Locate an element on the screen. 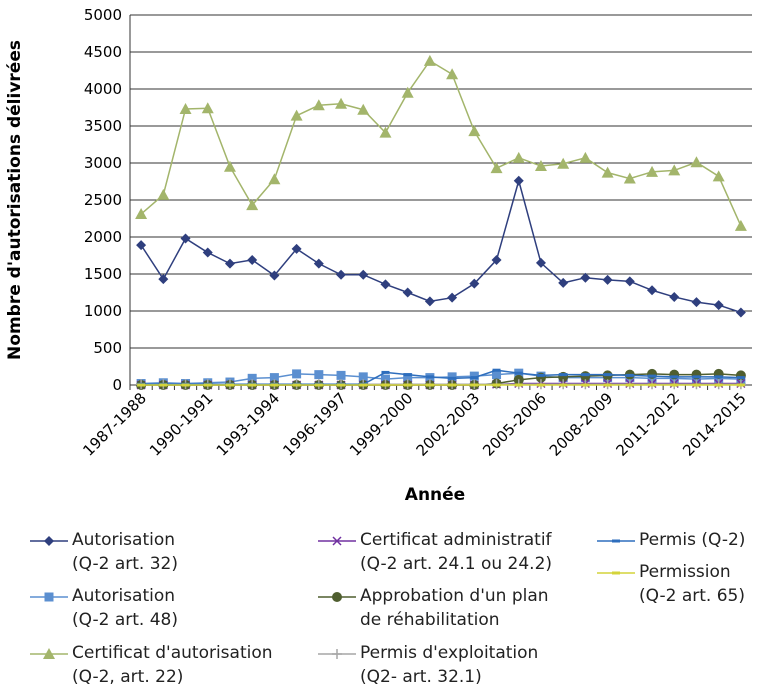 The width and height of the screenshot is (779, 686). y-axis-title: Nombre d'autorisations délivrées is located at coordinates (15, 200).